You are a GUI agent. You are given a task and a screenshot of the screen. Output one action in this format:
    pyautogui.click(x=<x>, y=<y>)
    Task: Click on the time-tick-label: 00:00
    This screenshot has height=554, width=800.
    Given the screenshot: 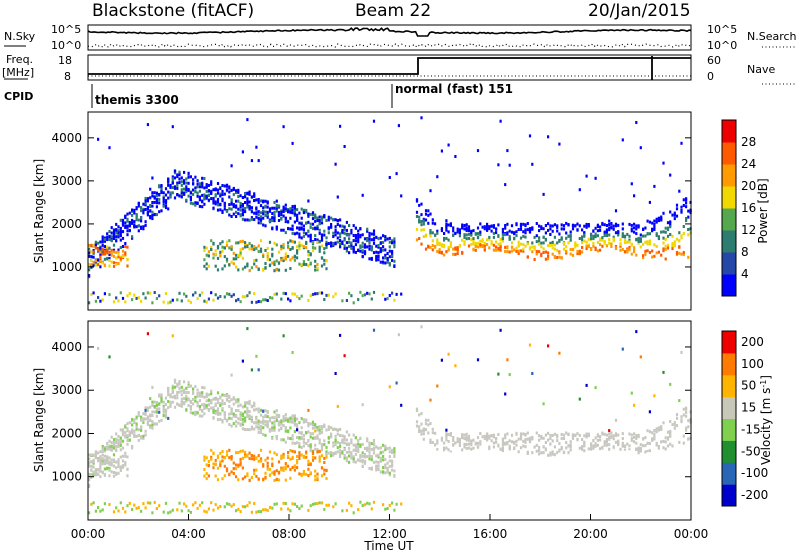 What is the action you would take?
    pyautogui.click(x=691, y=534)
    